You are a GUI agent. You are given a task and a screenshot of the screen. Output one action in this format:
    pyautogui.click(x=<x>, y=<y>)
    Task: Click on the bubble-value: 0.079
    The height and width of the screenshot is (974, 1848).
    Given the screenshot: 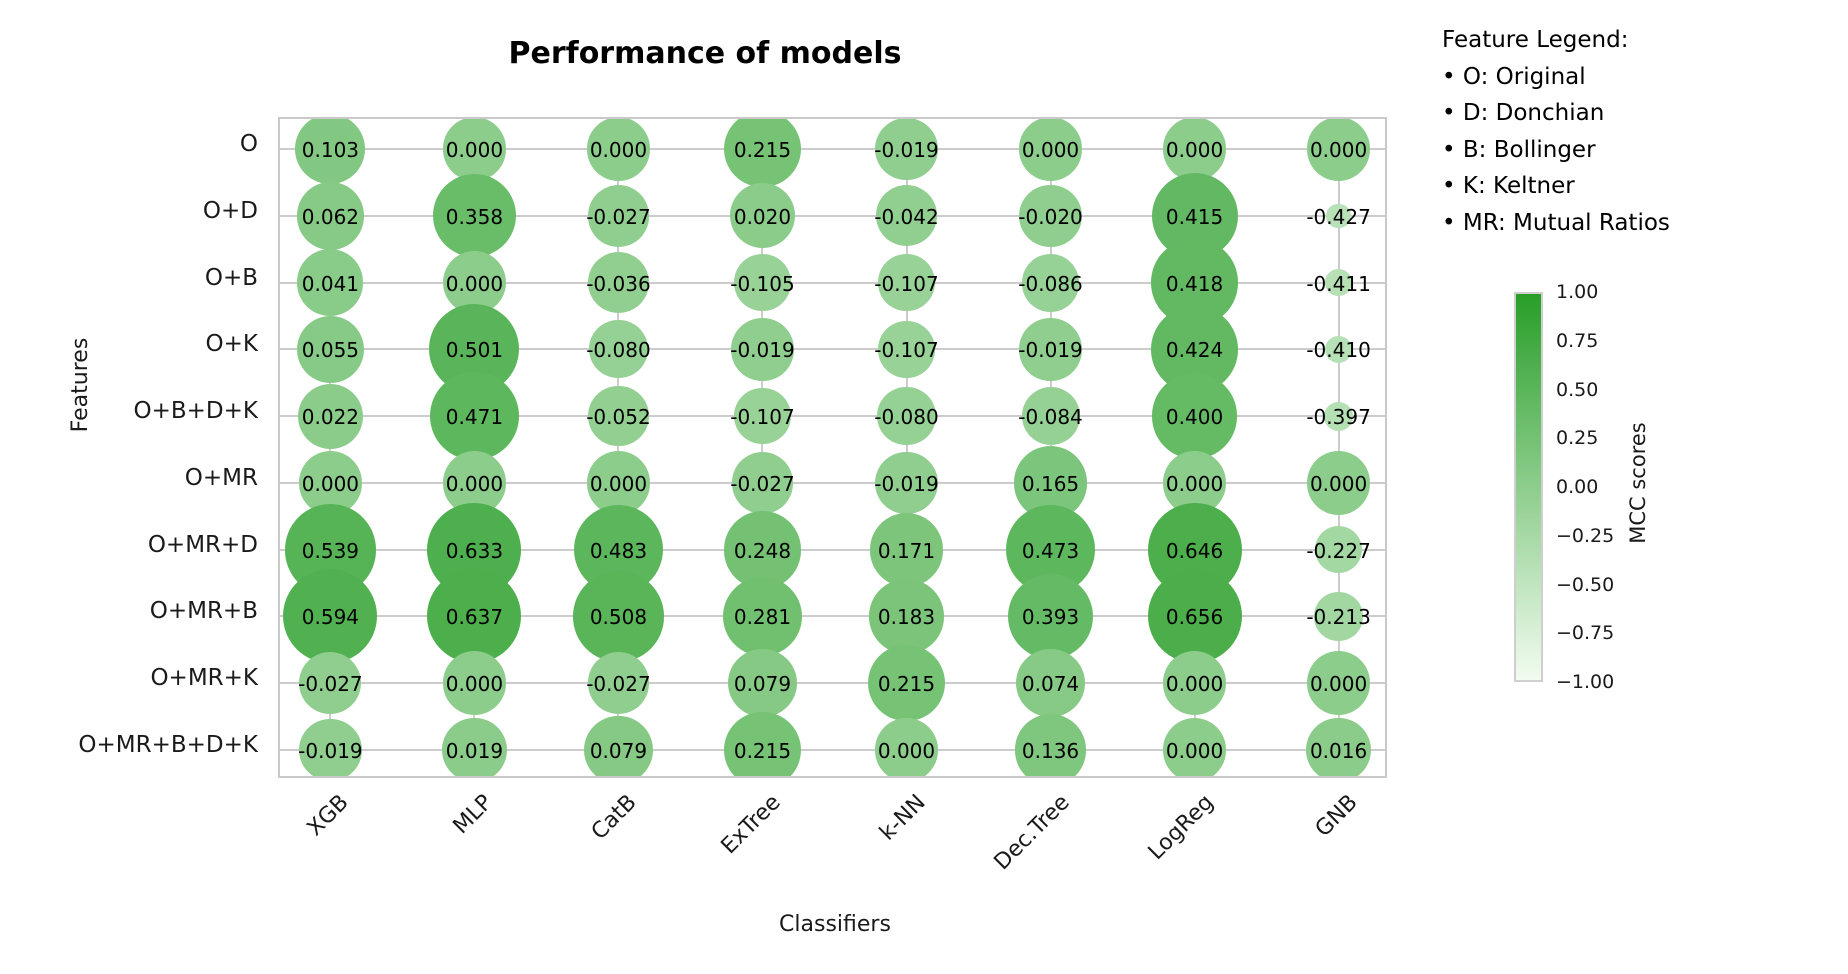 What is the action you would take?
    pyautogui.click(x=618, y=750)
    